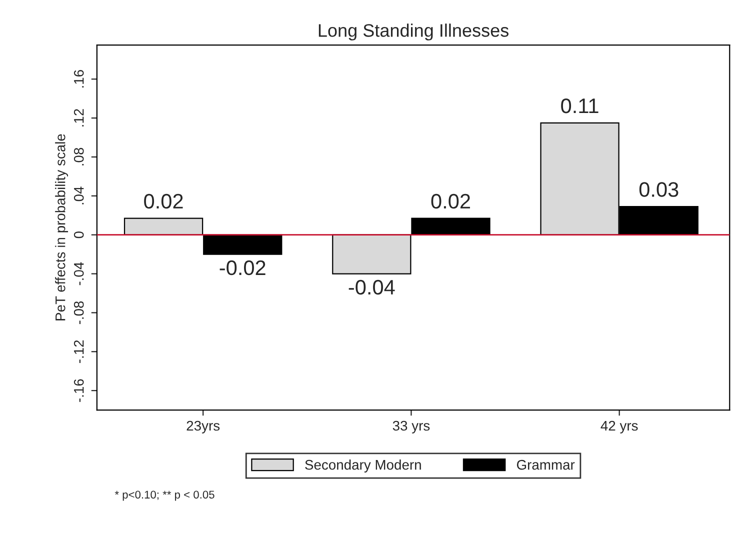 The width and height of the screenshot is (740, 536). Describe the element at coordinates (79, 390) in the screenshot. I see `y-tick-label: -.16` at that location.